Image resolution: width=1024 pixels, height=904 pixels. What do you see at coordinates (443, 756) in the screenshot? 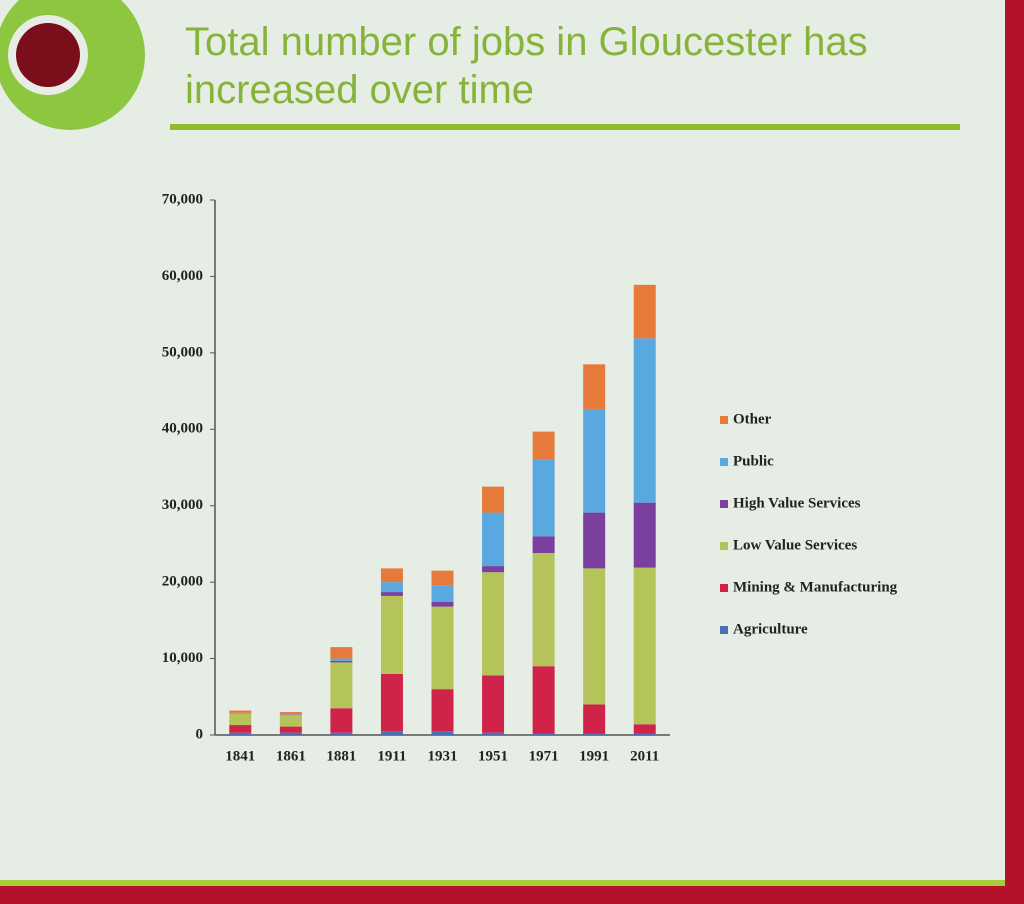
I see `x-tick-label: 1931` at bounding box center [443, 756].